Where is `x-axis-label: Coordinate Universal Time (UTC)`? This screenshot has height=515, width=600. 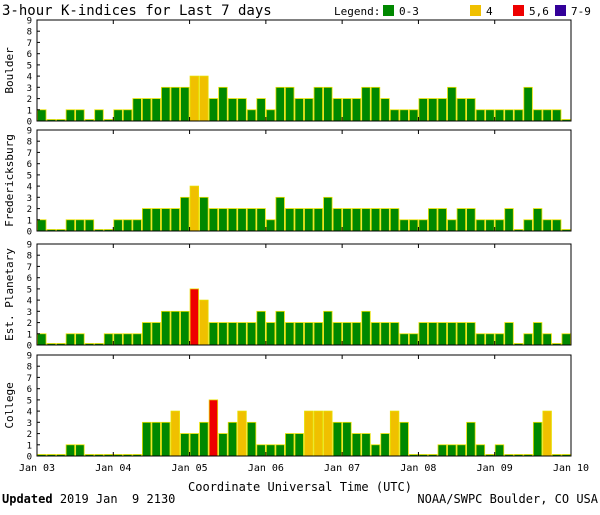
x-axis-label: Coordinate Universal Time (UTC) is located at coordinates (300, 487).